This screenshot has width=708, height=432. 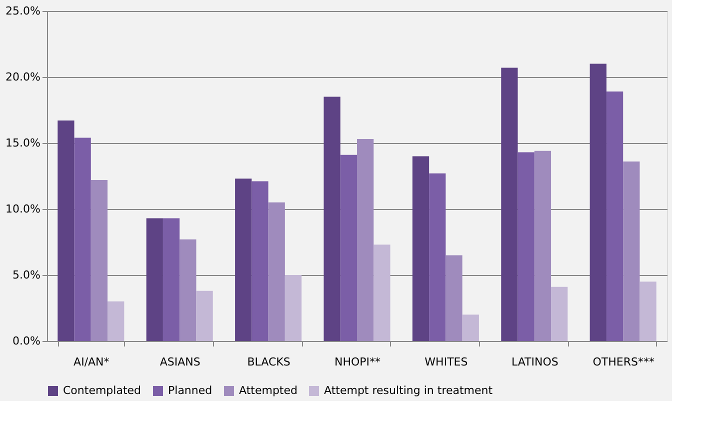 I want to click on legend-label: Attempted, so click(x=268, y=390).